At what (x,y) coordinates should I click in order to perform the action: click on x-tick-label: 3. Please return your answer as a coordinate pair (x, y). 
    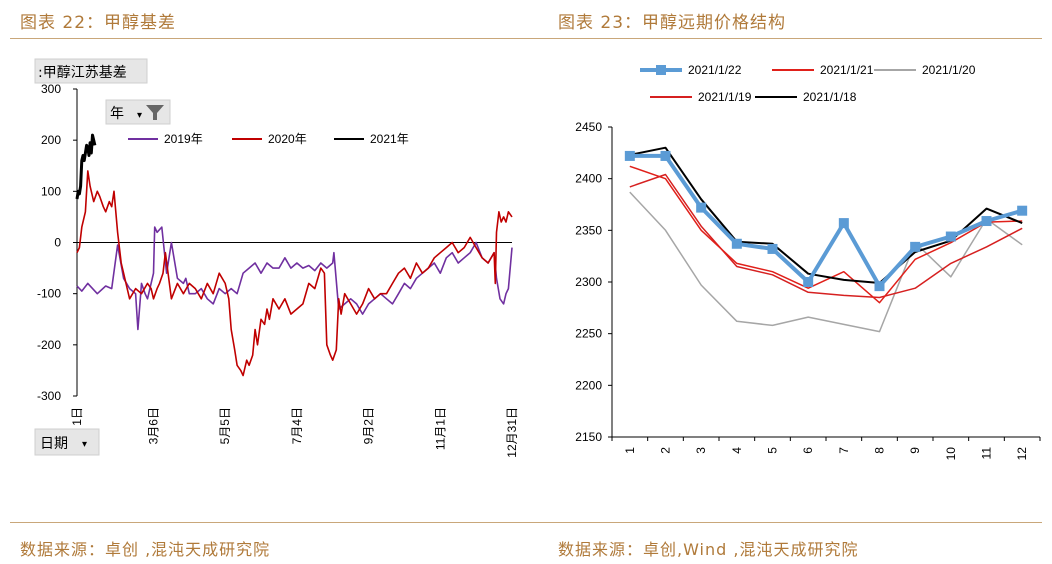
    Looking at the image, I should click on (701, 450).